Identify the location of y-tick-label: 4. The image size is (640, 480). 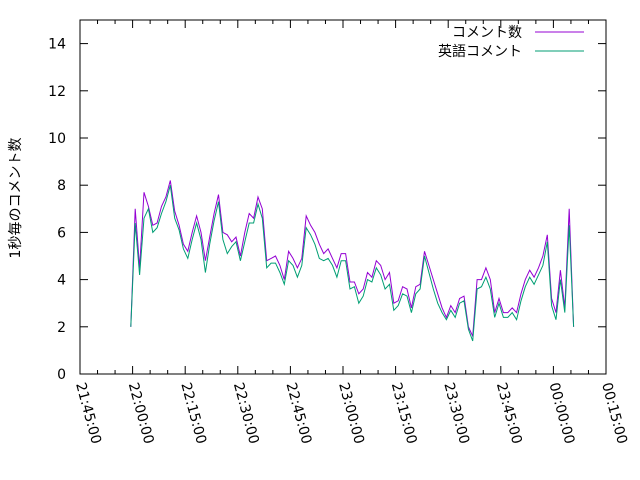
(61, 281).